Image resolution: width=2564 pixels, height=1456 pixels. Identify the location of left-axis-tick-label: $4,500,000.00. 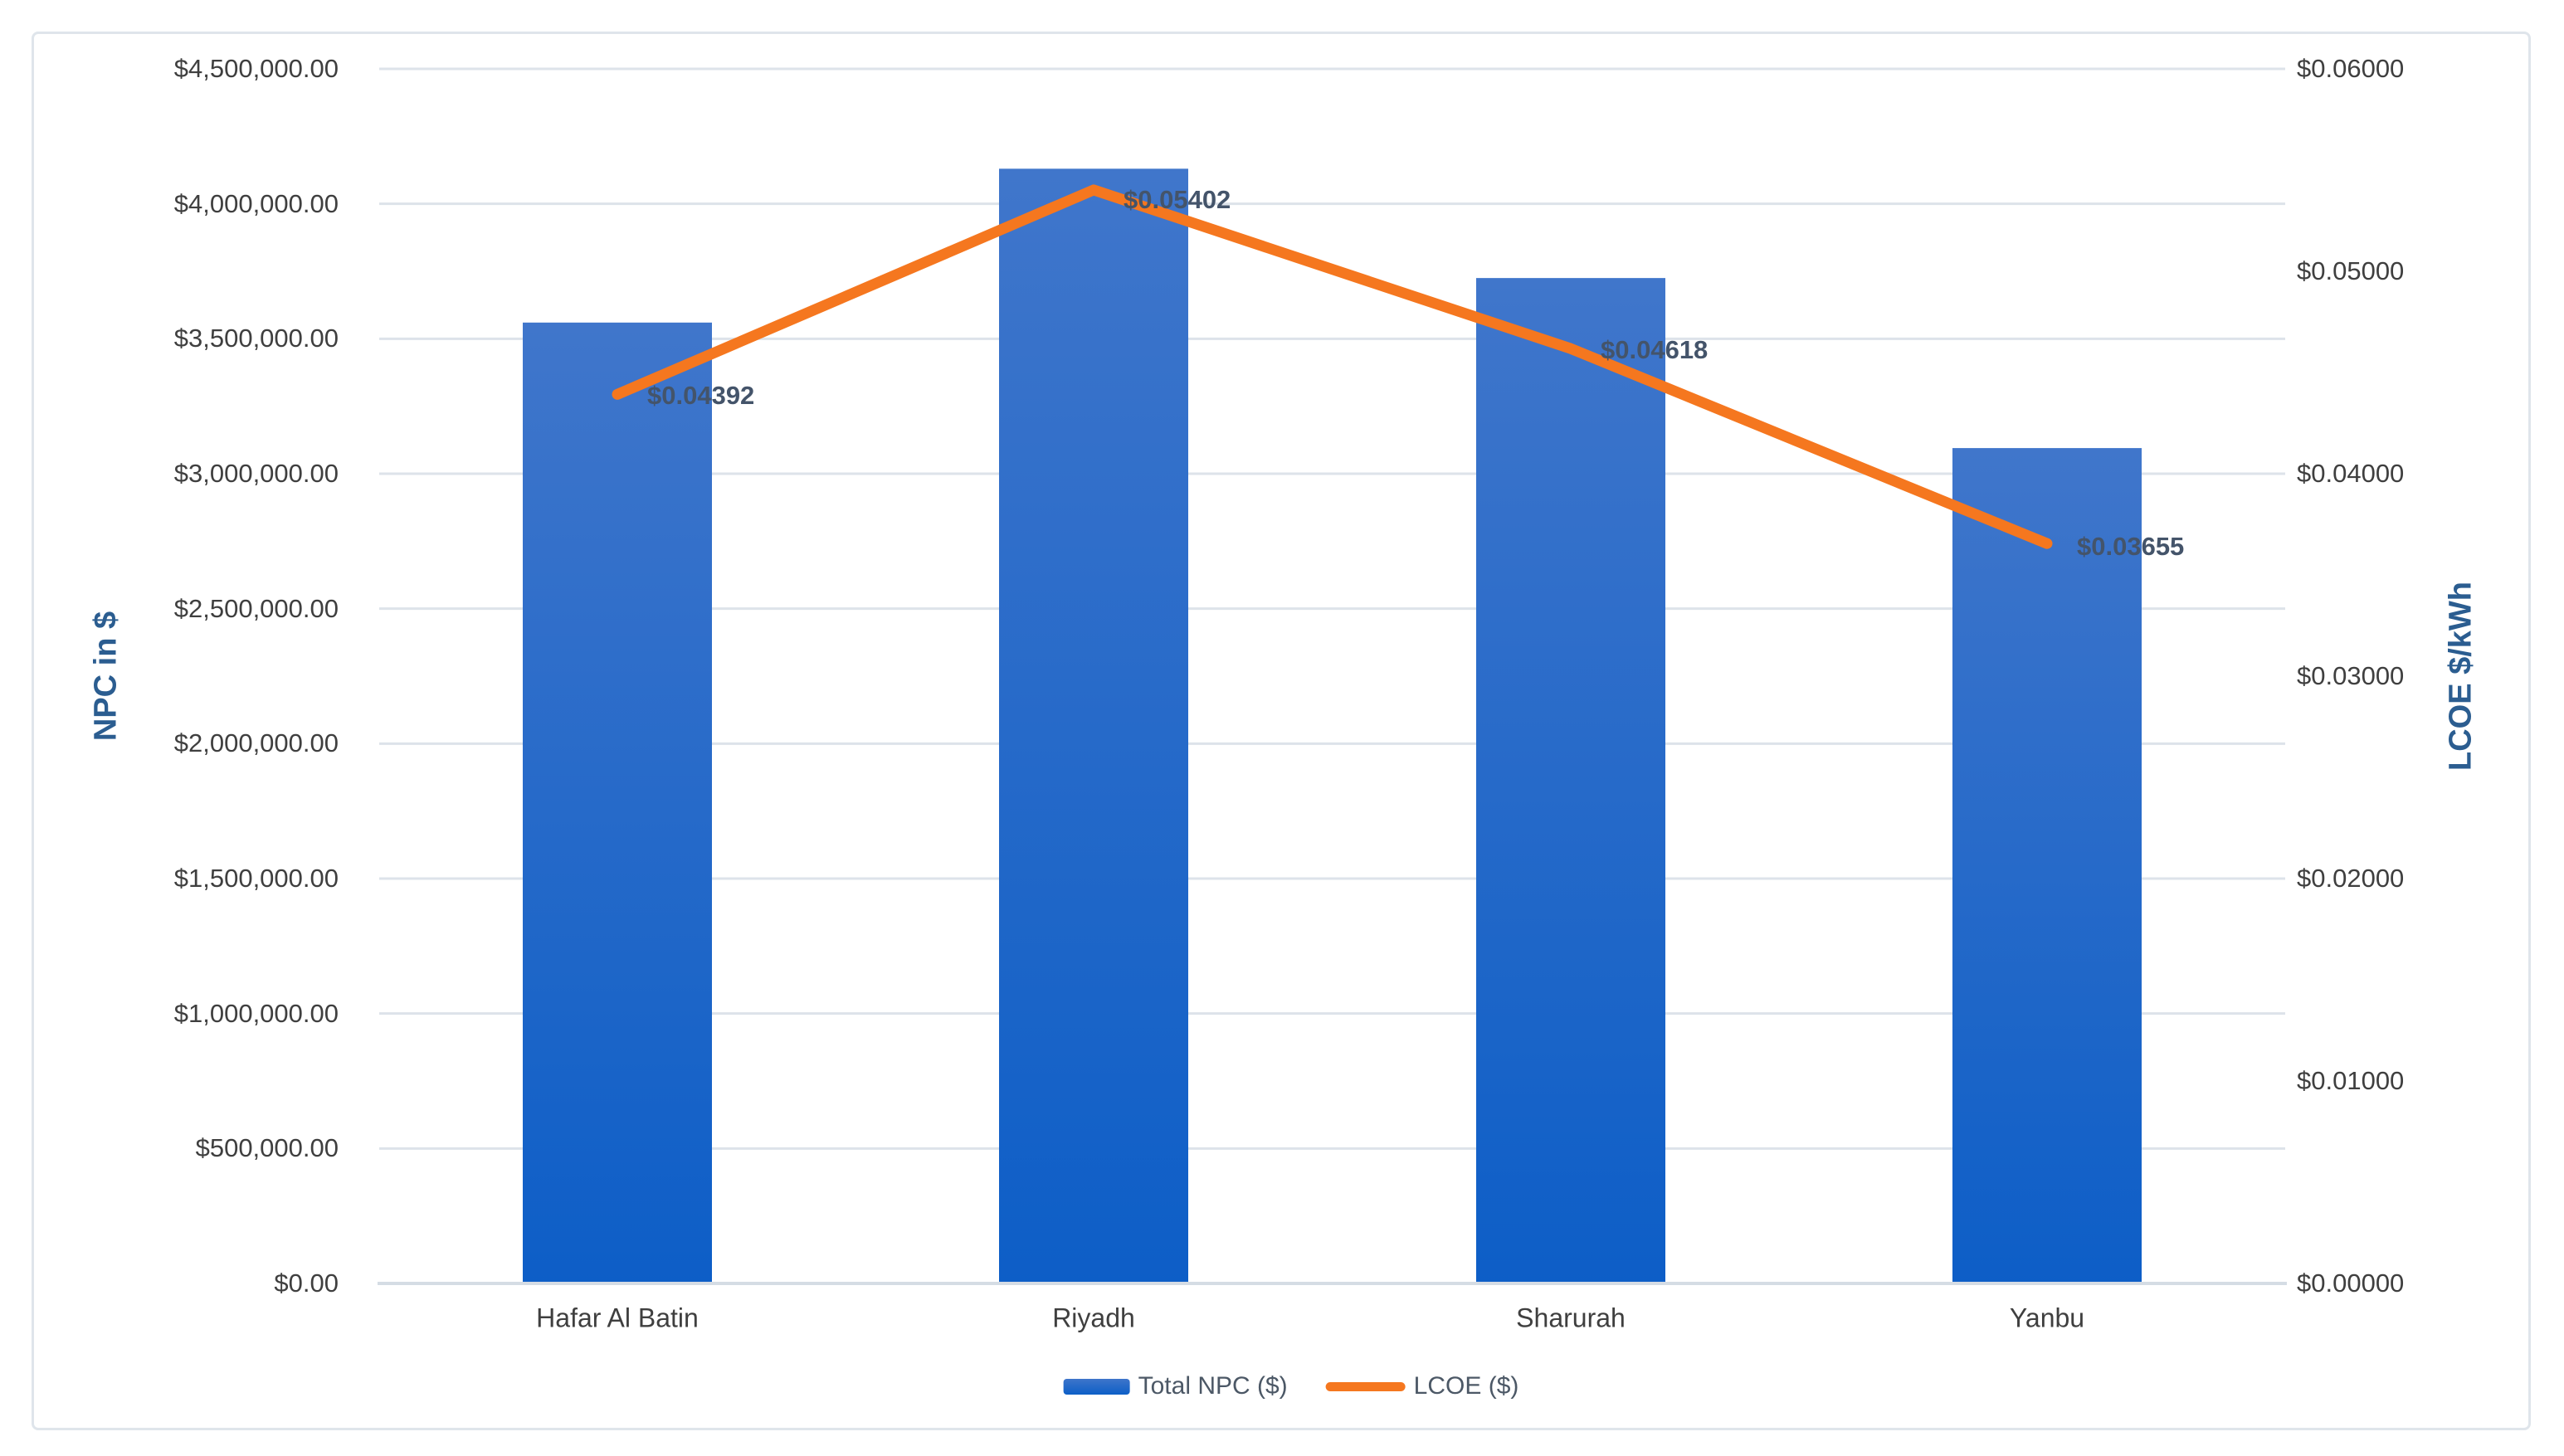
(256, 68).